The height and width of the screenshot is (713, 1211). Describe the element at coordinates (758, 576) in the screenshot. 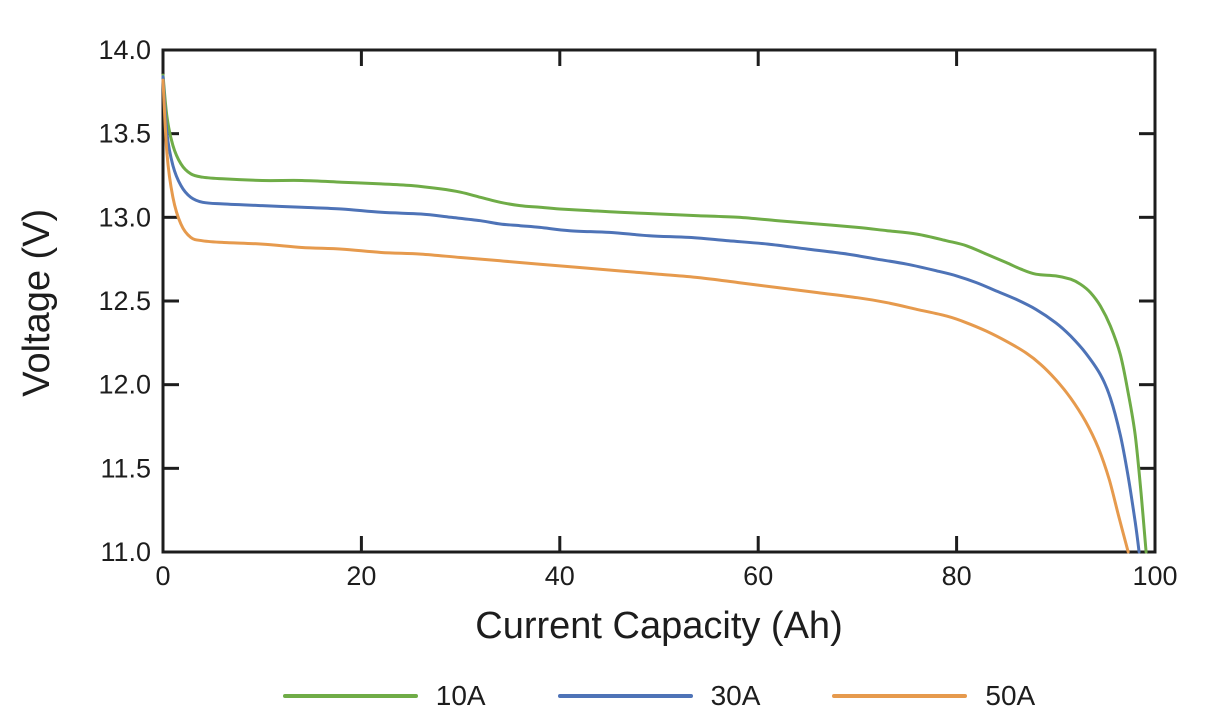

I see `x-tick-label: 60` at that location.